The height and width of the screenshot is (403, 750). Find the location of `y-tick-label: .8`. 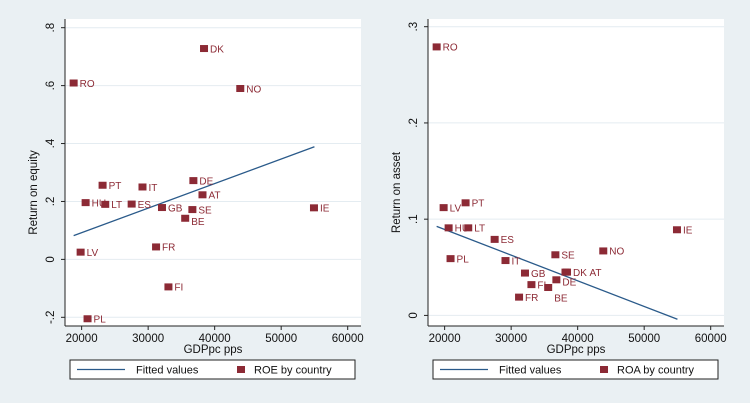

y-tick-label: .8 is located at coordinates (51, 28).